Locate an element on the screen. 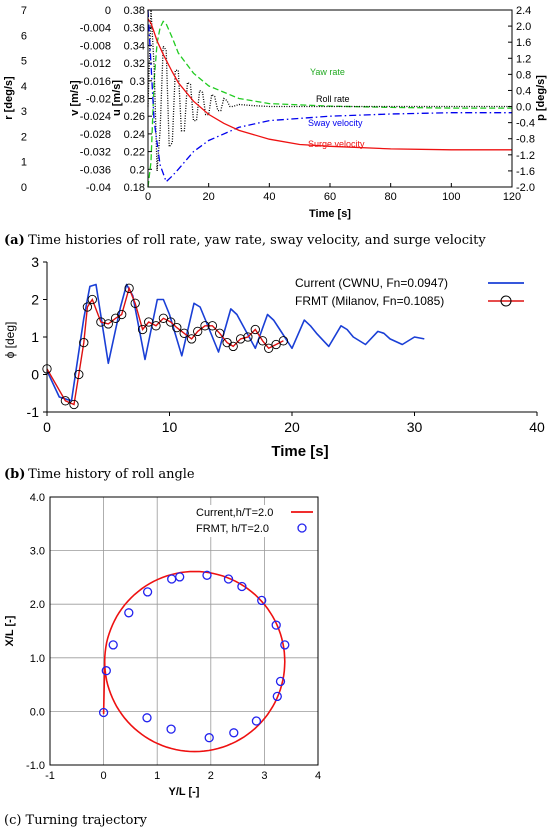 Image resolution: width=550 pixels, height=831 pixels. chart-a-v-tick-label: 0 is located at coordinates (108, 11).